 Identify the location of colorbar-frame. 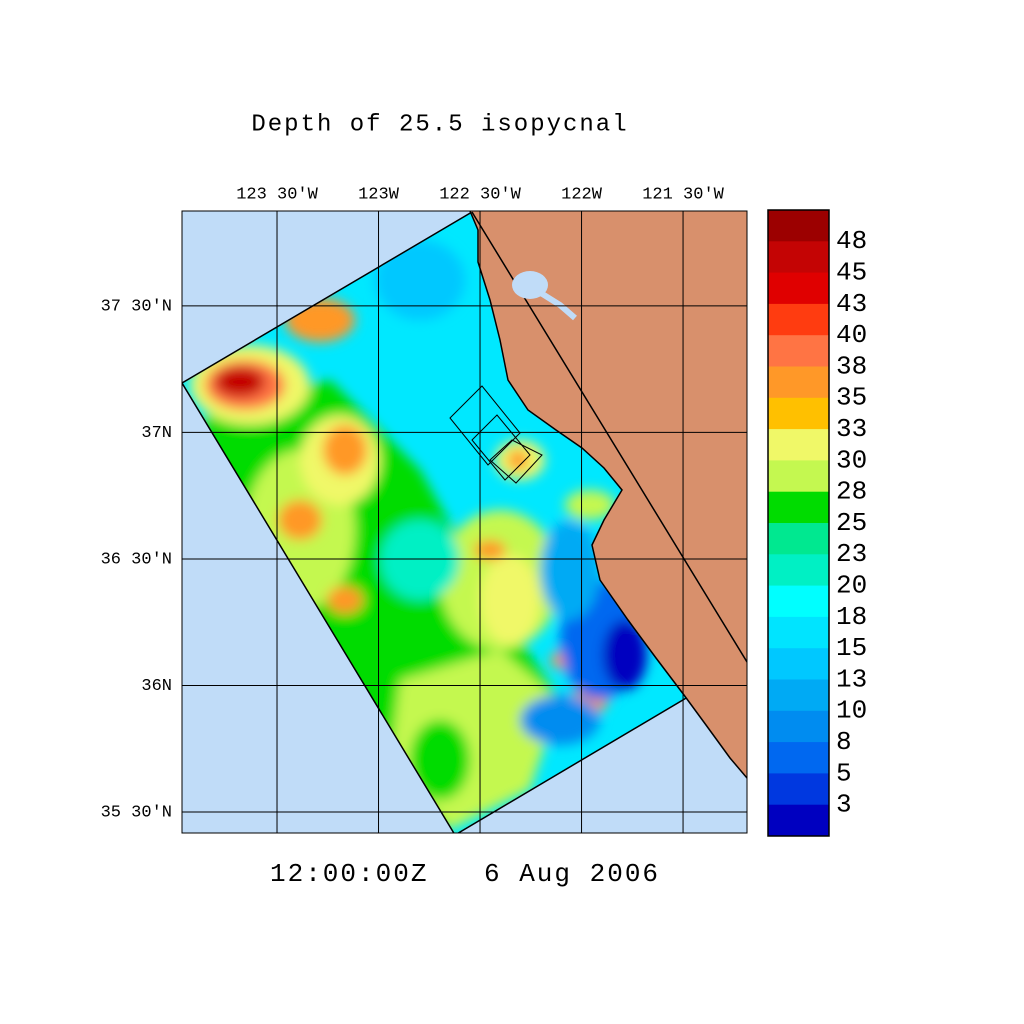
(798, 523).